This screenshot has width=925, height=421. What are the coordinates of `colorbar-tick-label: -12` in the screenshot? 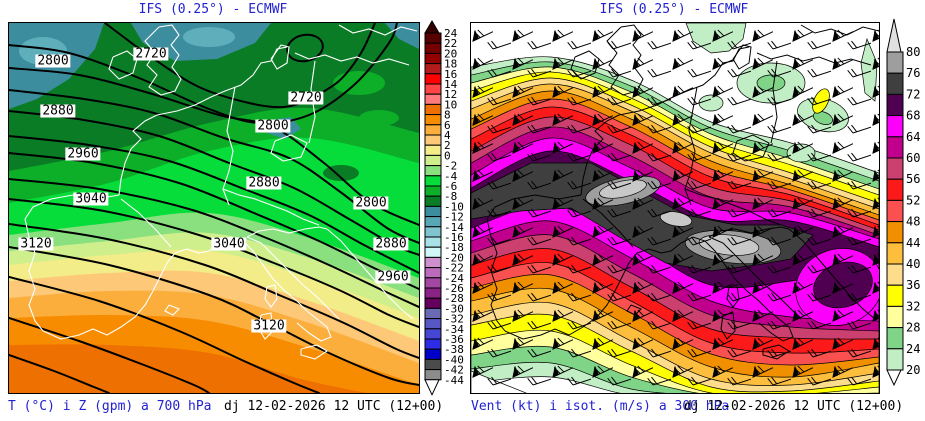 It's located at (454, 217).